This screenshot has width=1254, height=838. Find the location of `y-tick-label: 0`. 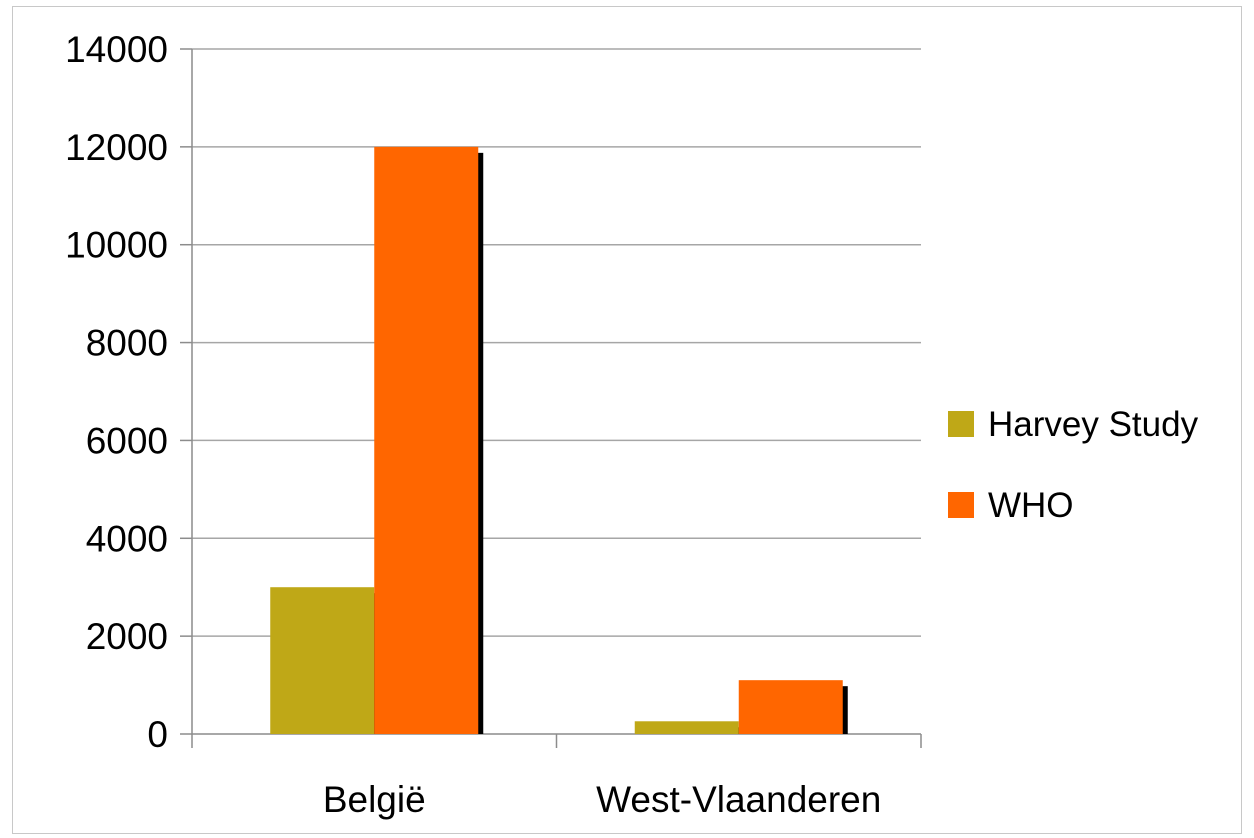

y-tick-label: 0 is located at coordinates (157, 734).